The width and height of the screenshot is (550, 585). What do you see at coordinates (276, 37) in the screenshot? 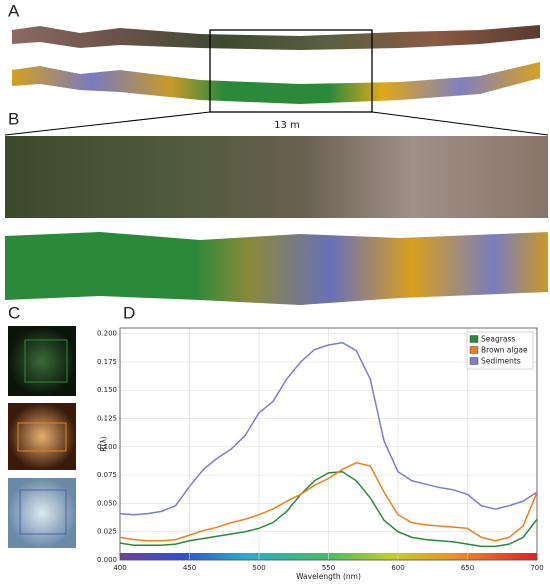
I see `rgb-strip` at bounding box center [276, 37].